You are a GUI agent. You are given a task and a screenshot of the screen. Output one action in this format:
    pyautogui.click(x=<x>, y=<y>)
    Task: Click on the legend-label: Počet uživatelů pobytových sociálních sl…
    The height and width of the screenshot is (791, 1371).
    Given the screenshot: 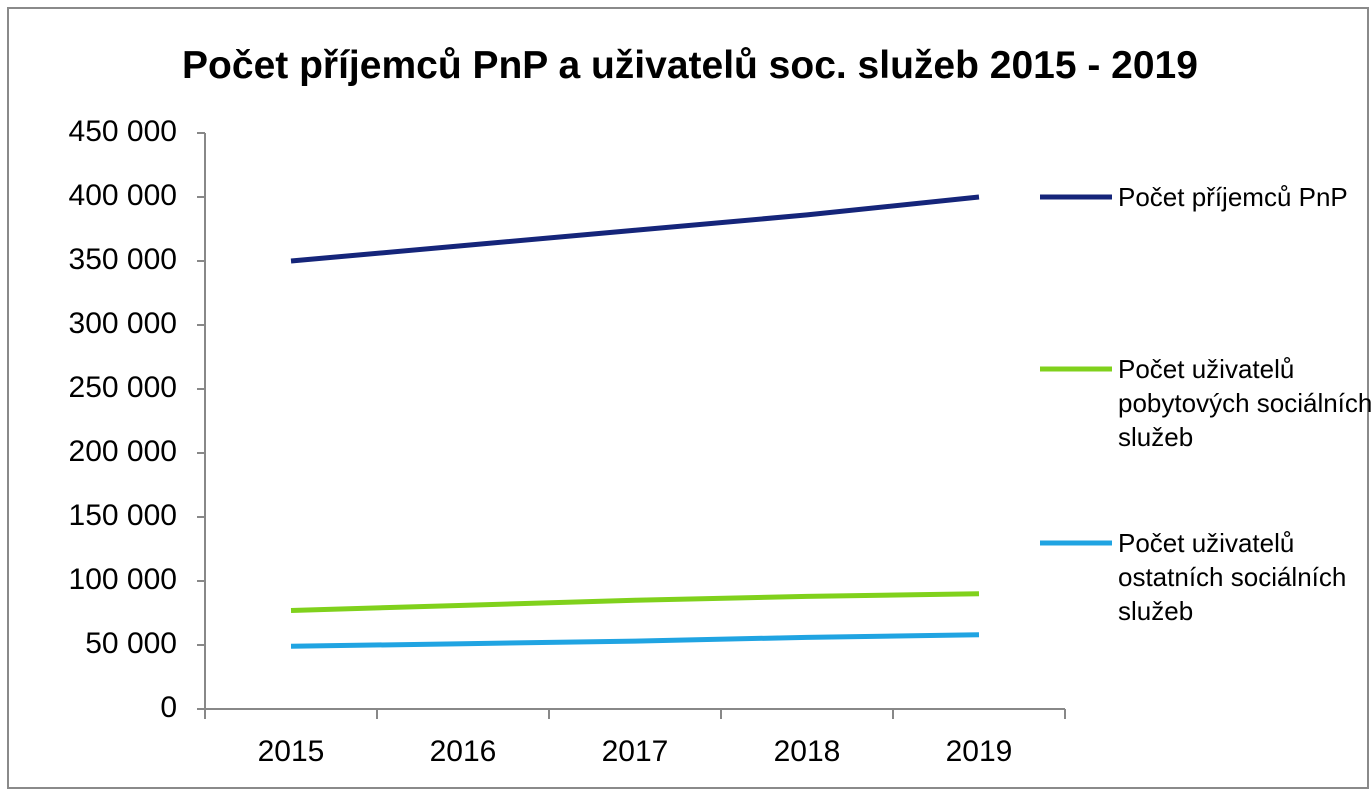 What is the action you would take?
    pyautogui.click(x=1244, y=403)
    